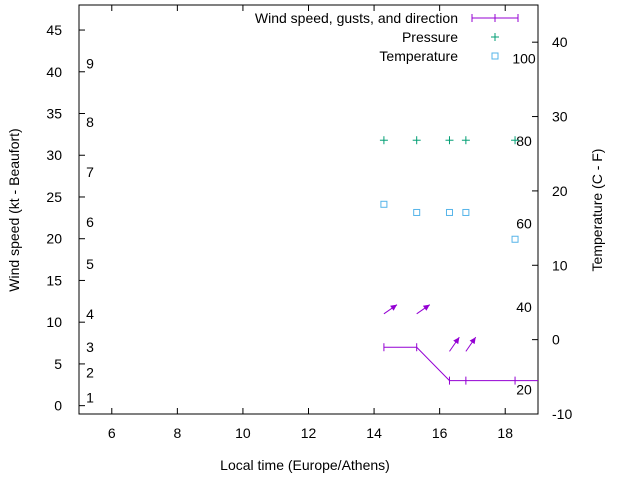 This screenshot has height=480, width=640. Describe the element at coordinates (524, 307) in the screenshot. I see `fahrenheit-label: 40` at that location.